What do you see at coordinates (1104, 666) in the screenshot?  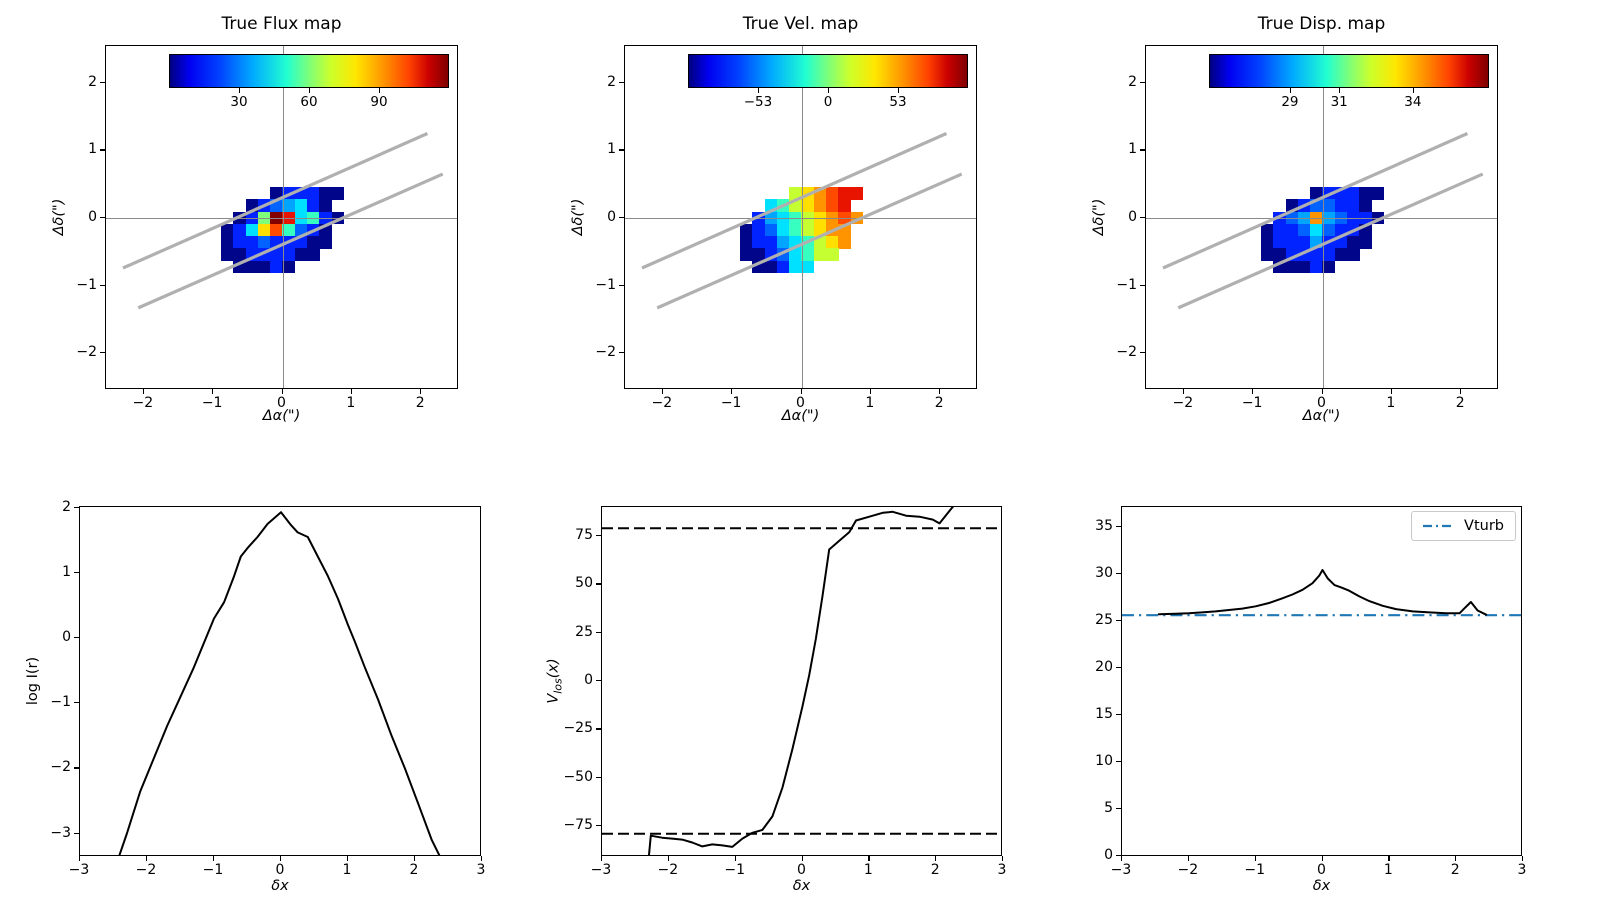 I see `y-tick-label: 20` at bounding box center [1104, 666].